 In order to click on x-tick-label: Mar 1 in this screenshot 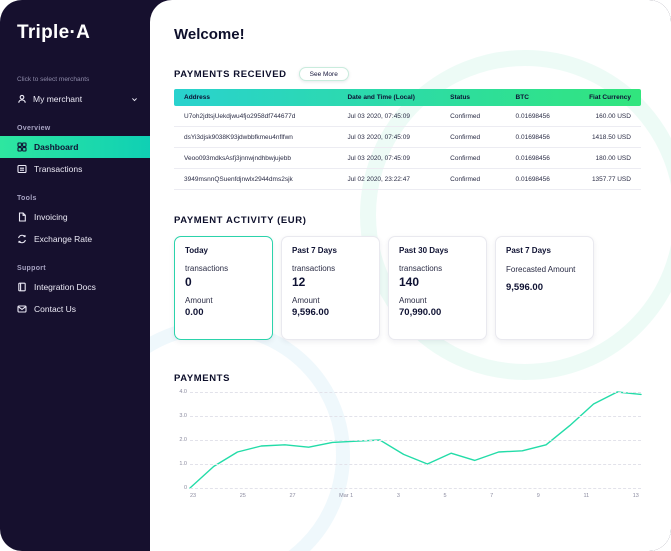, I will do `click(346, 496)`.